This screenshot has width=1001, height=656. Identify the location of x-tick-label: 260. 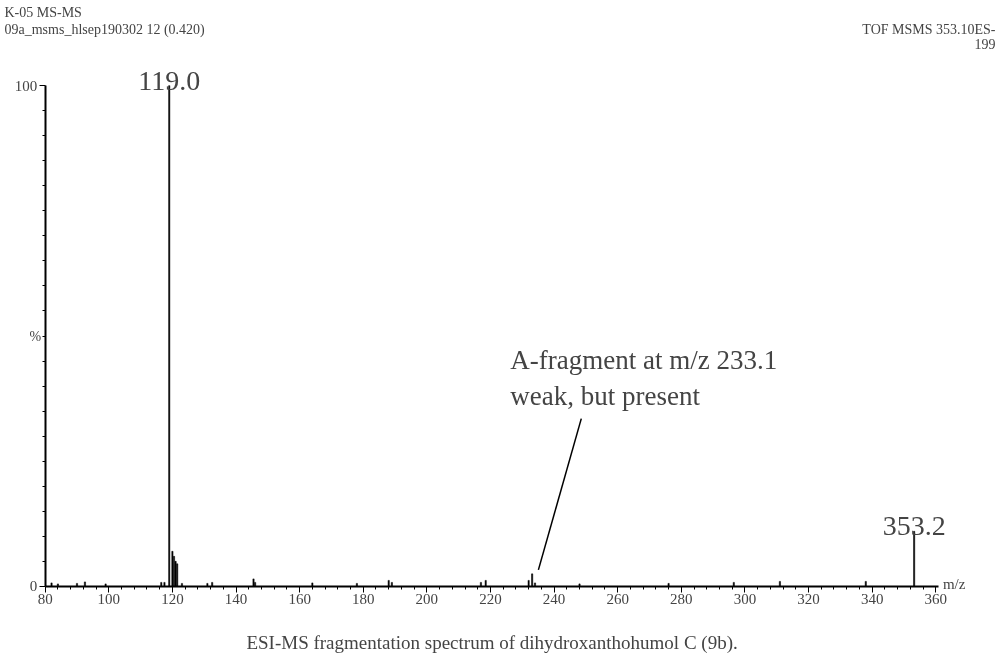
(617, 599).